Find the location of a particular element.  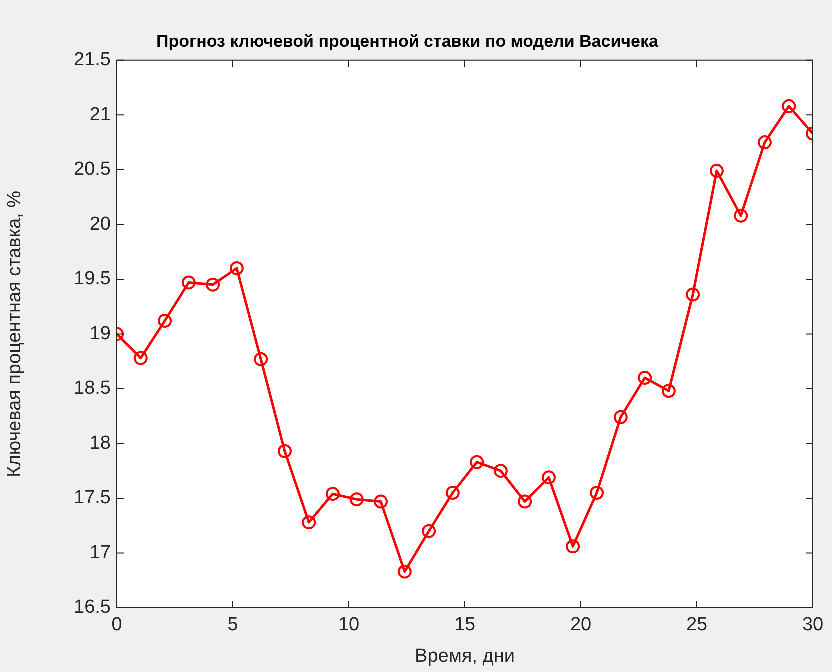

x-tick-label: 30 is located at coordinates (813, 625).